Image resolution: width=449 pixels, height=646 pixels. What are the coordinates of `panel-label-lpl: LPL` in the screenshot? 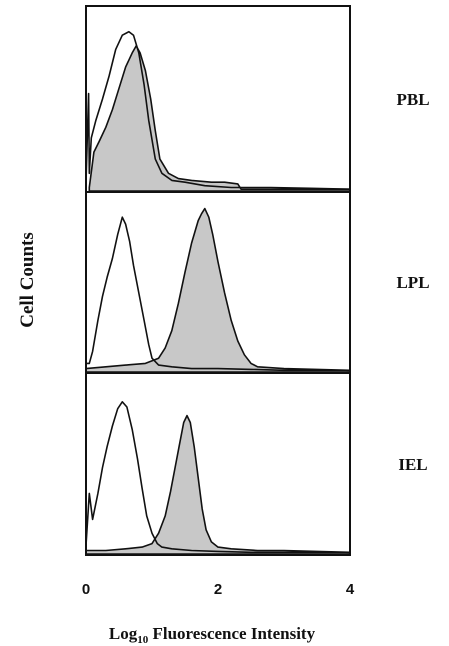 It's located at (412, 282).